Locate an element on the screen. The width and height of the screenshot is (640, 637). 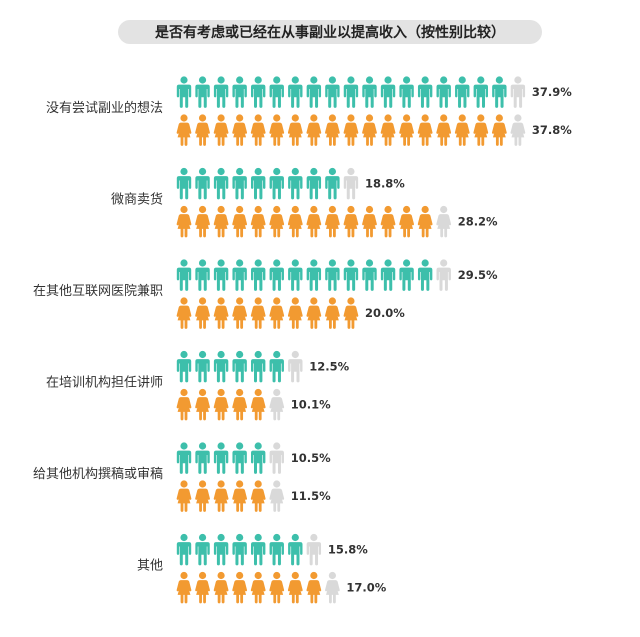
value-label: 10.1% is located at coordinates (311, 405).